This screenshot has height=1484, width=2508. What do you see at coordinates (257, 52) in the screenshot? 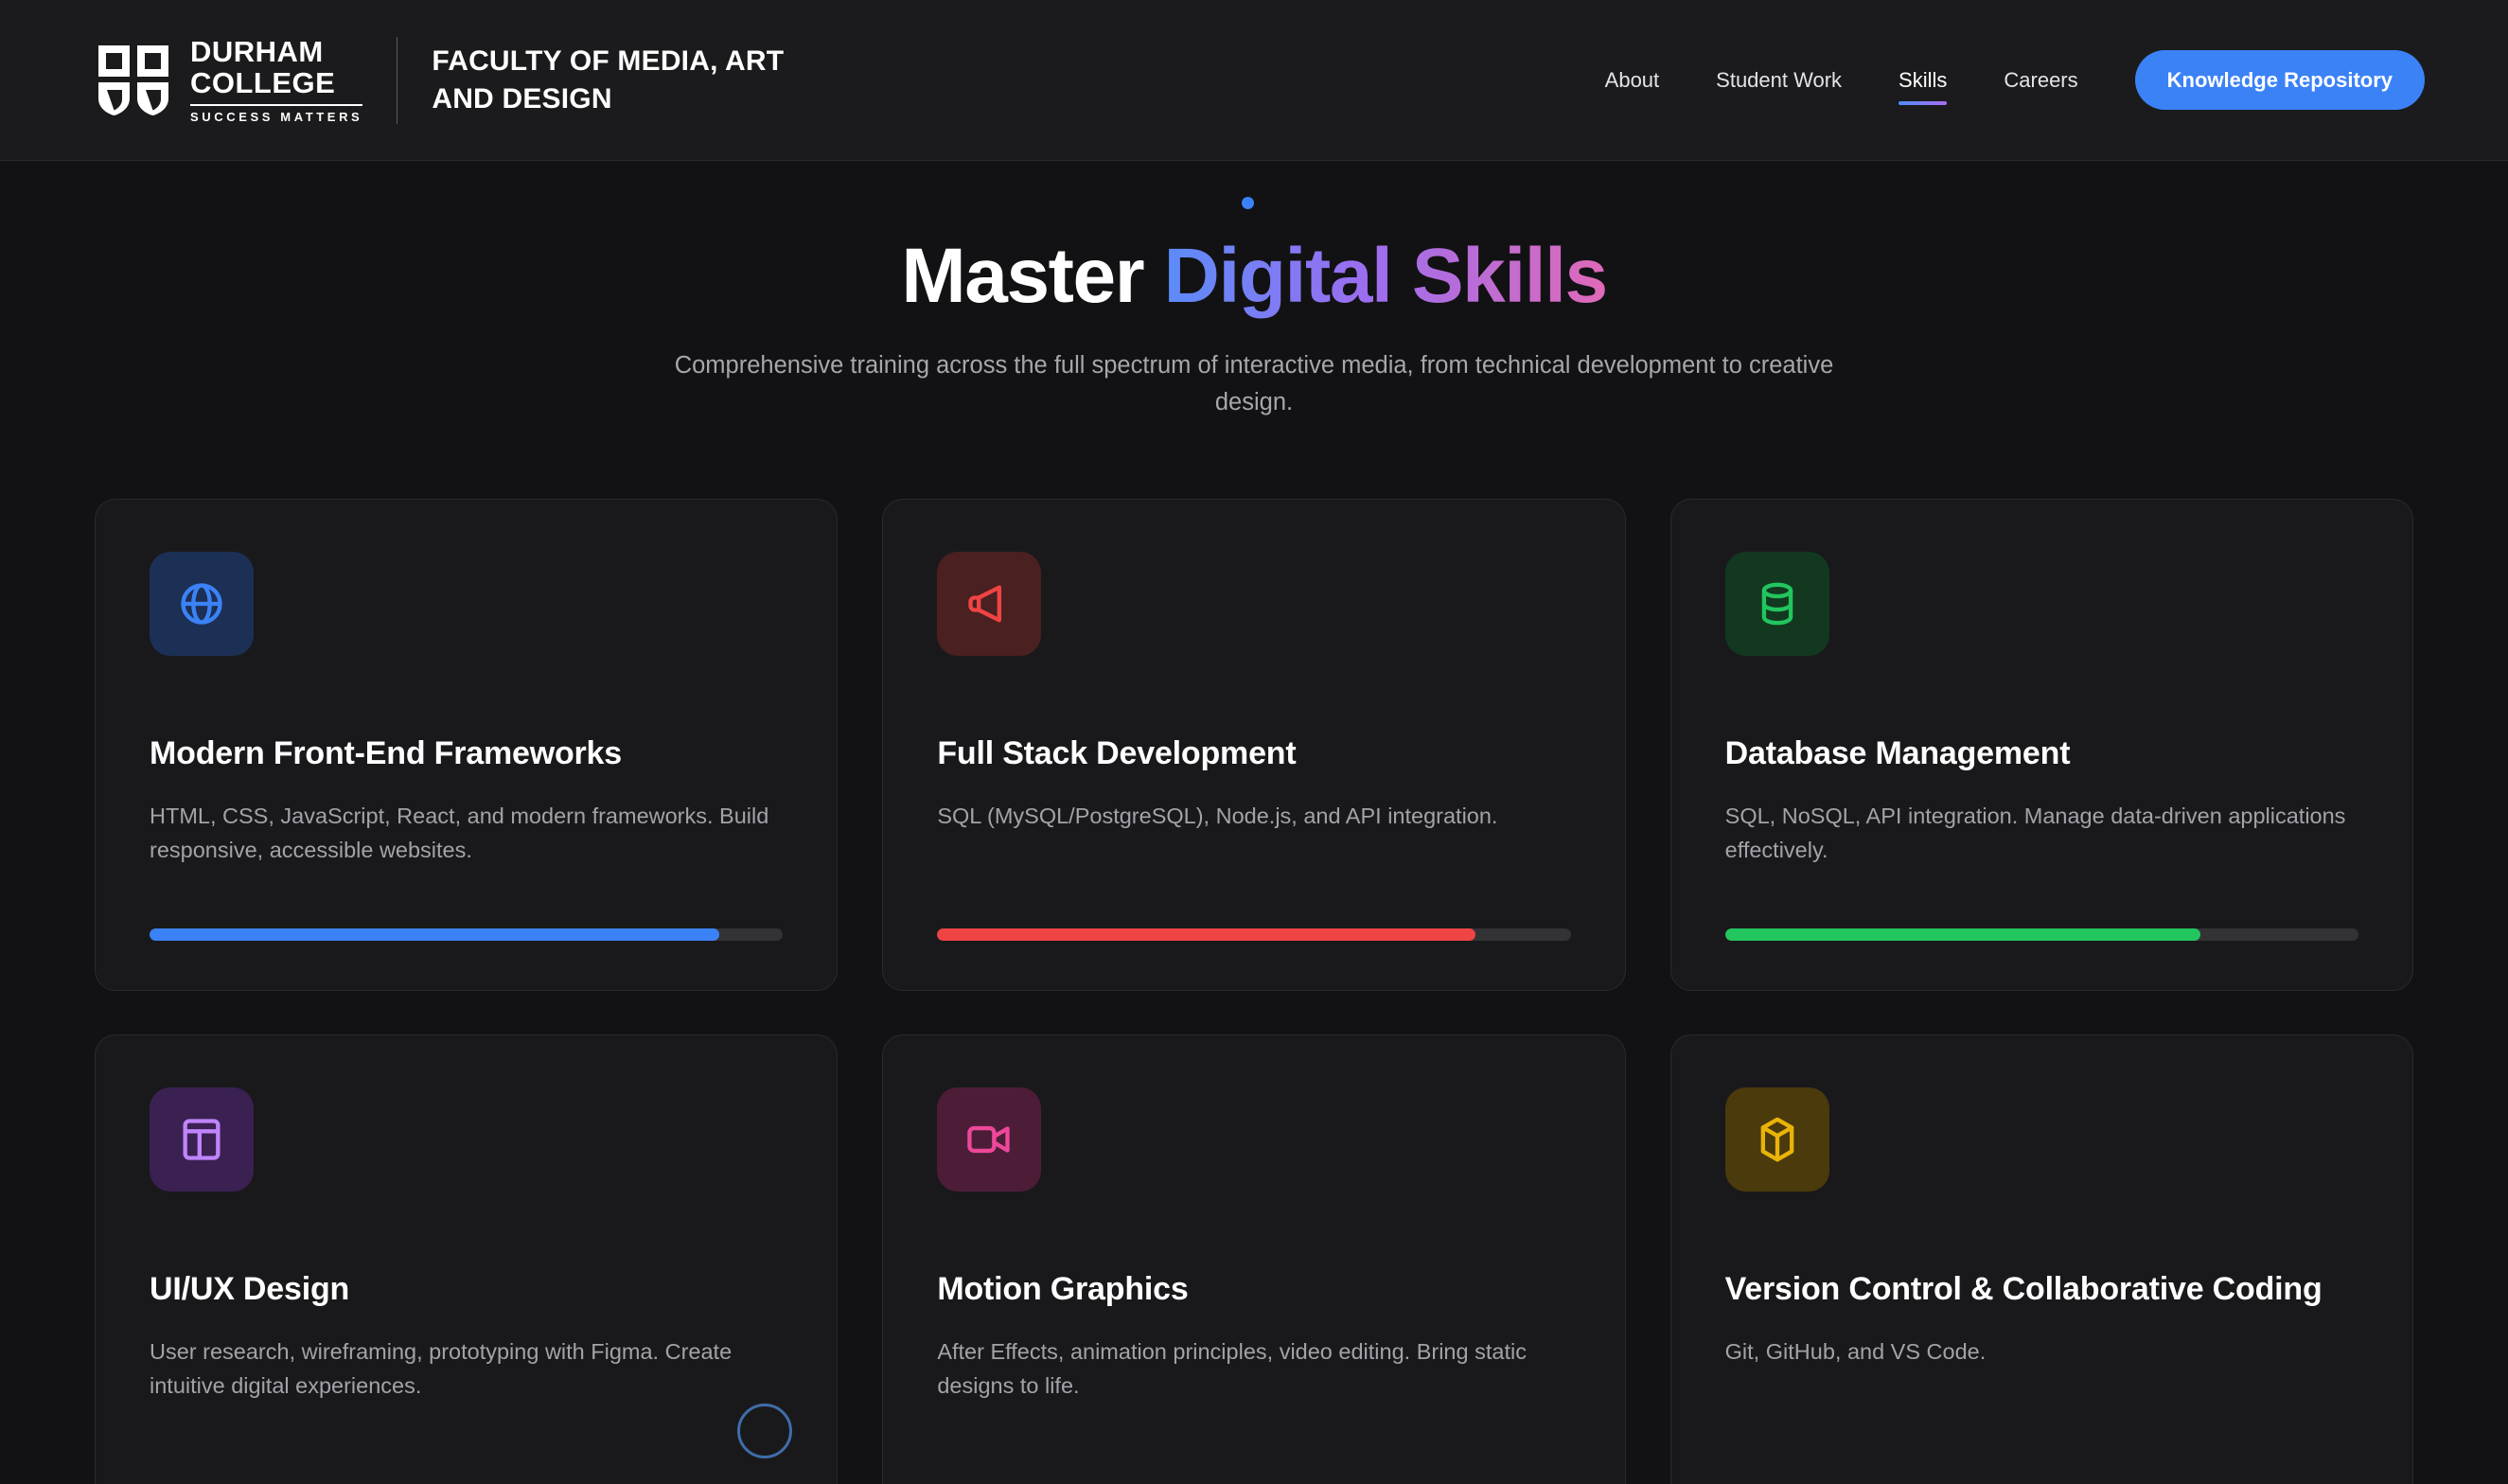
I see `logo-line-durham: DURHAM` at bounding box center [257, 52].